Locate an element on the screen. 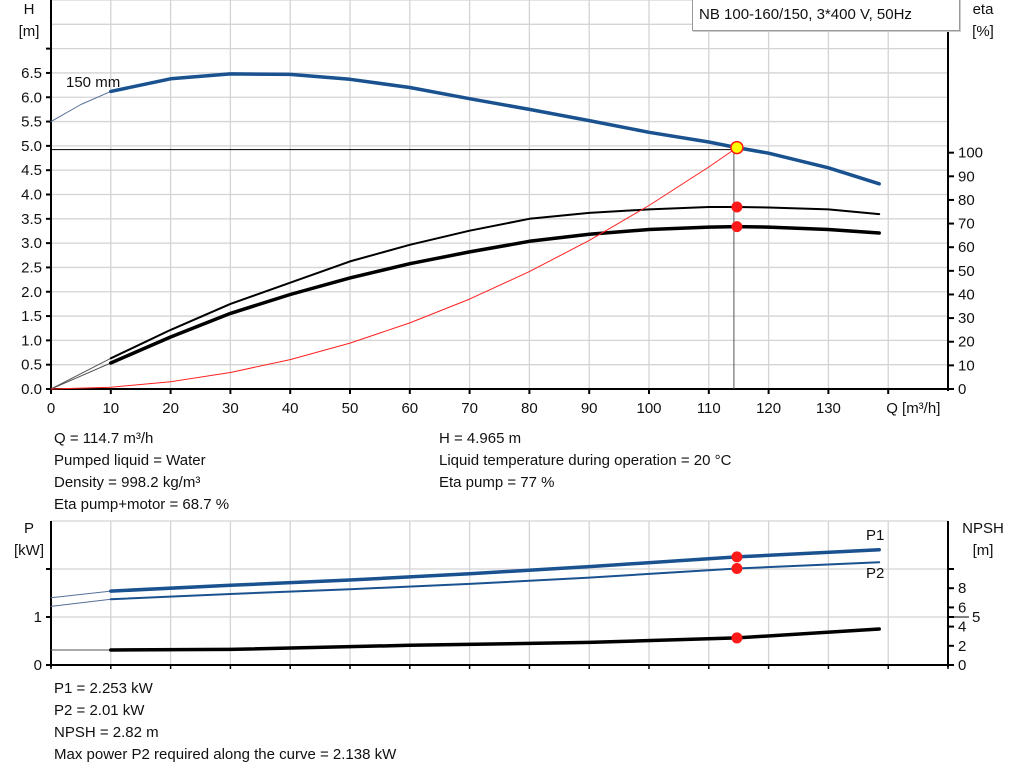 This screenshot has width=1024, height=781. y-tick-label-left: 0.5 is located at coordinates (31, 365).